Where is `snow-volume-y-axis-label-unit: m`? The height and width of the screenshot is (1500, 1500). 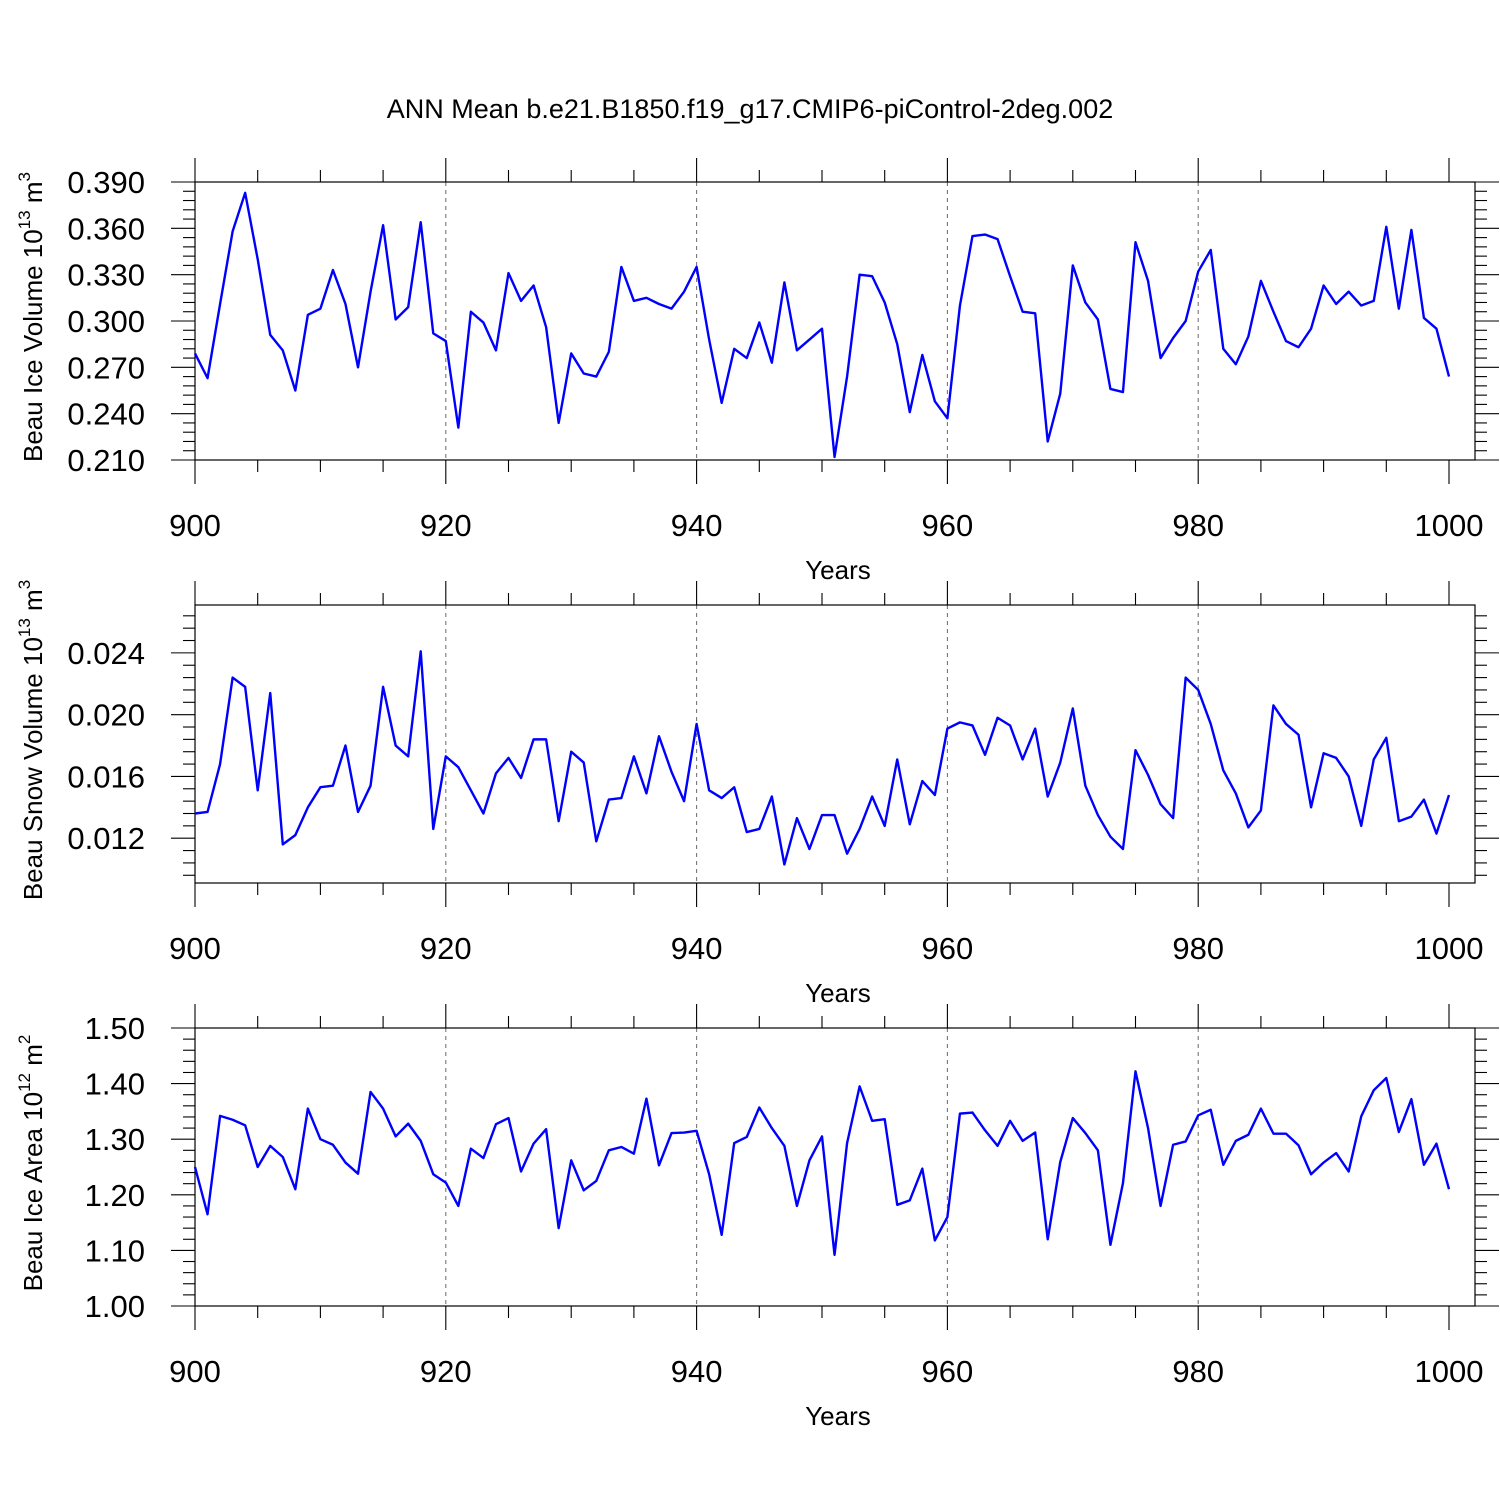
snow-volume-y-axis-label-unit: m is located at coordinates (33, 603).